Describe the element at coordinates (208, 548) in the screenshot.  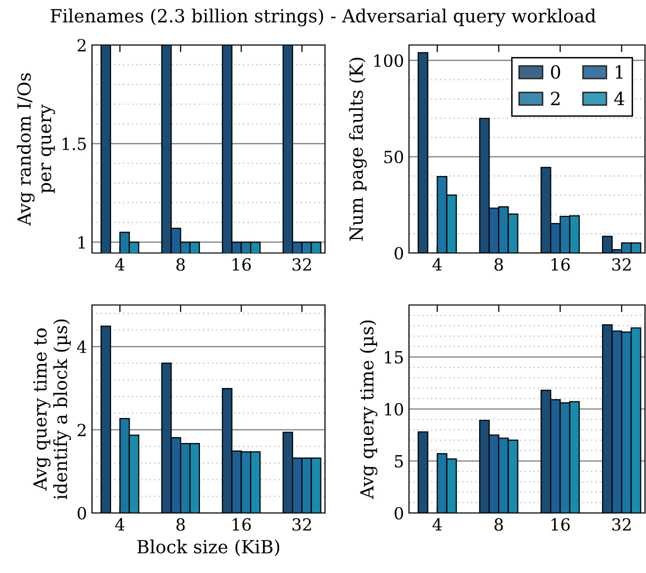
I see `x-axis-title: Block size (KiB)` at that location.